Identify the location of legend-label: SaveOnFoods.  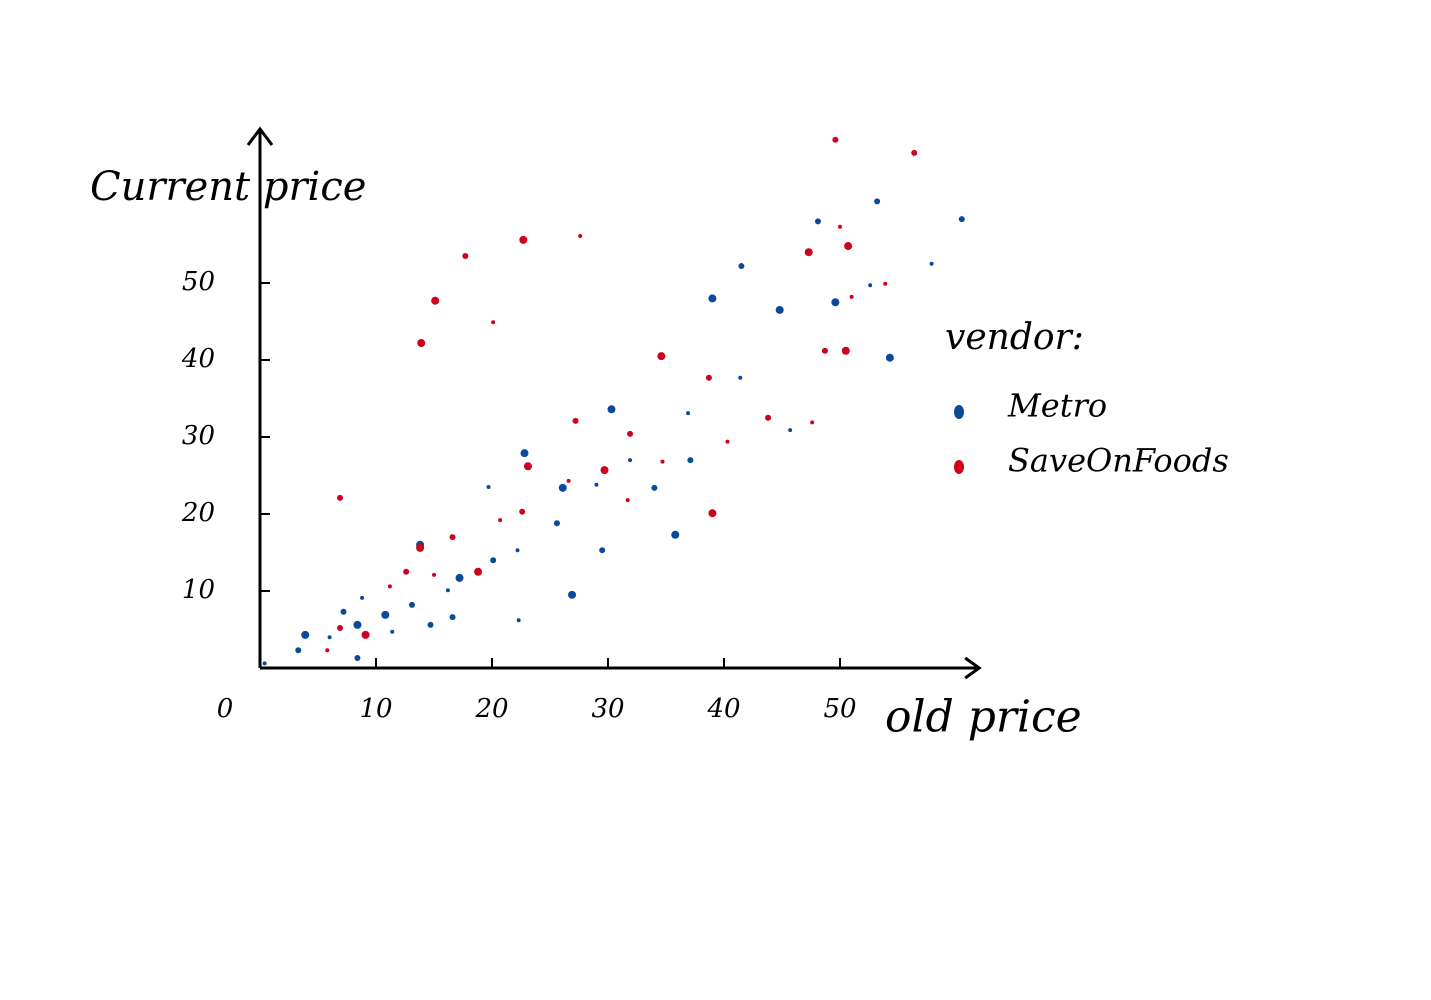
(1118, 461).